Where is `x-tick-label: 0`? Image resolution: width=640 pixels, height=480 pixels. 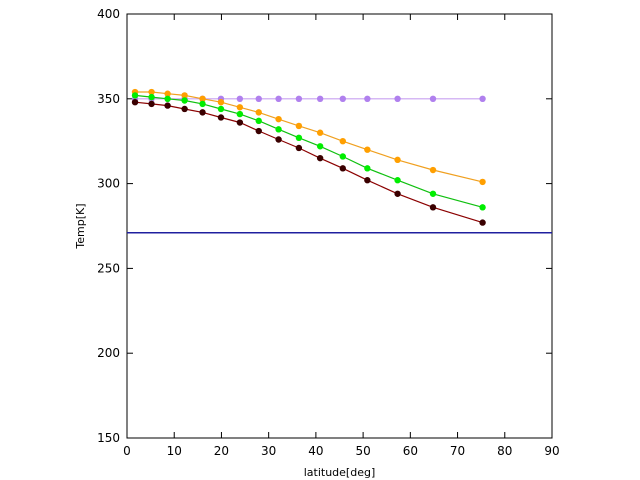 x-tick-label: 0 is located at coordinates (127, 451).